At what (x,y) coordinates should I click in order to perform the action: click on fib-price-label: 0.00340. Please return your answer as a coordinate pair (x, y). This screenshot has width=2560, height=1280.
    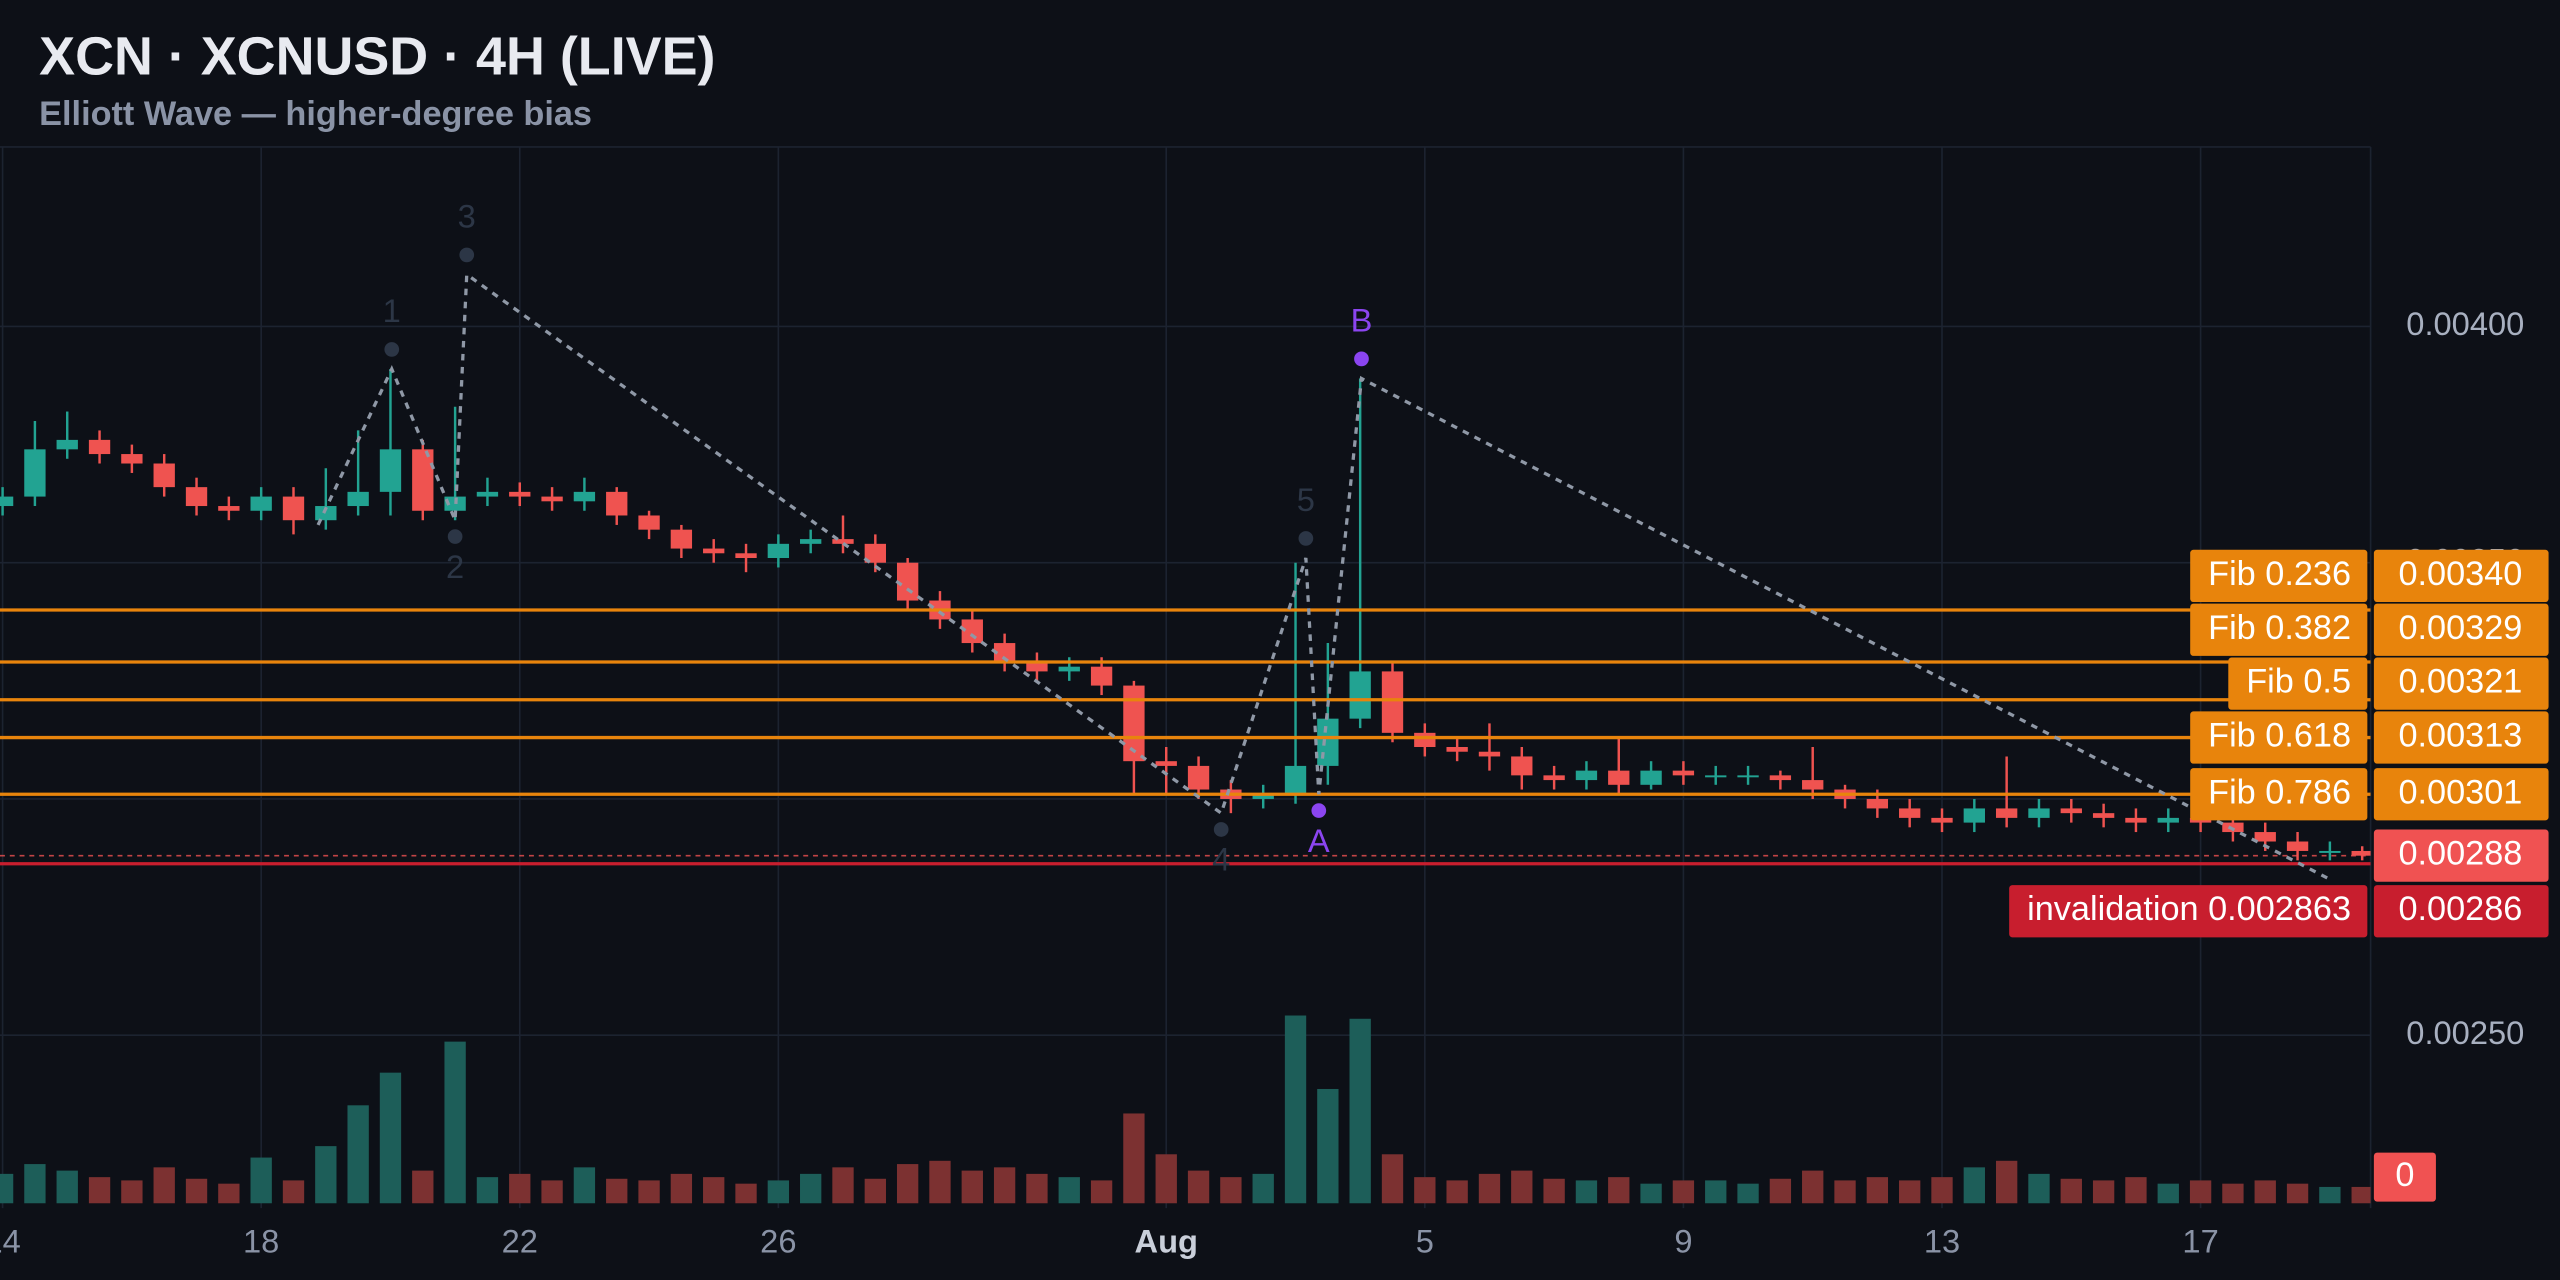
    Looking at the image, I should click on (2460, 574).